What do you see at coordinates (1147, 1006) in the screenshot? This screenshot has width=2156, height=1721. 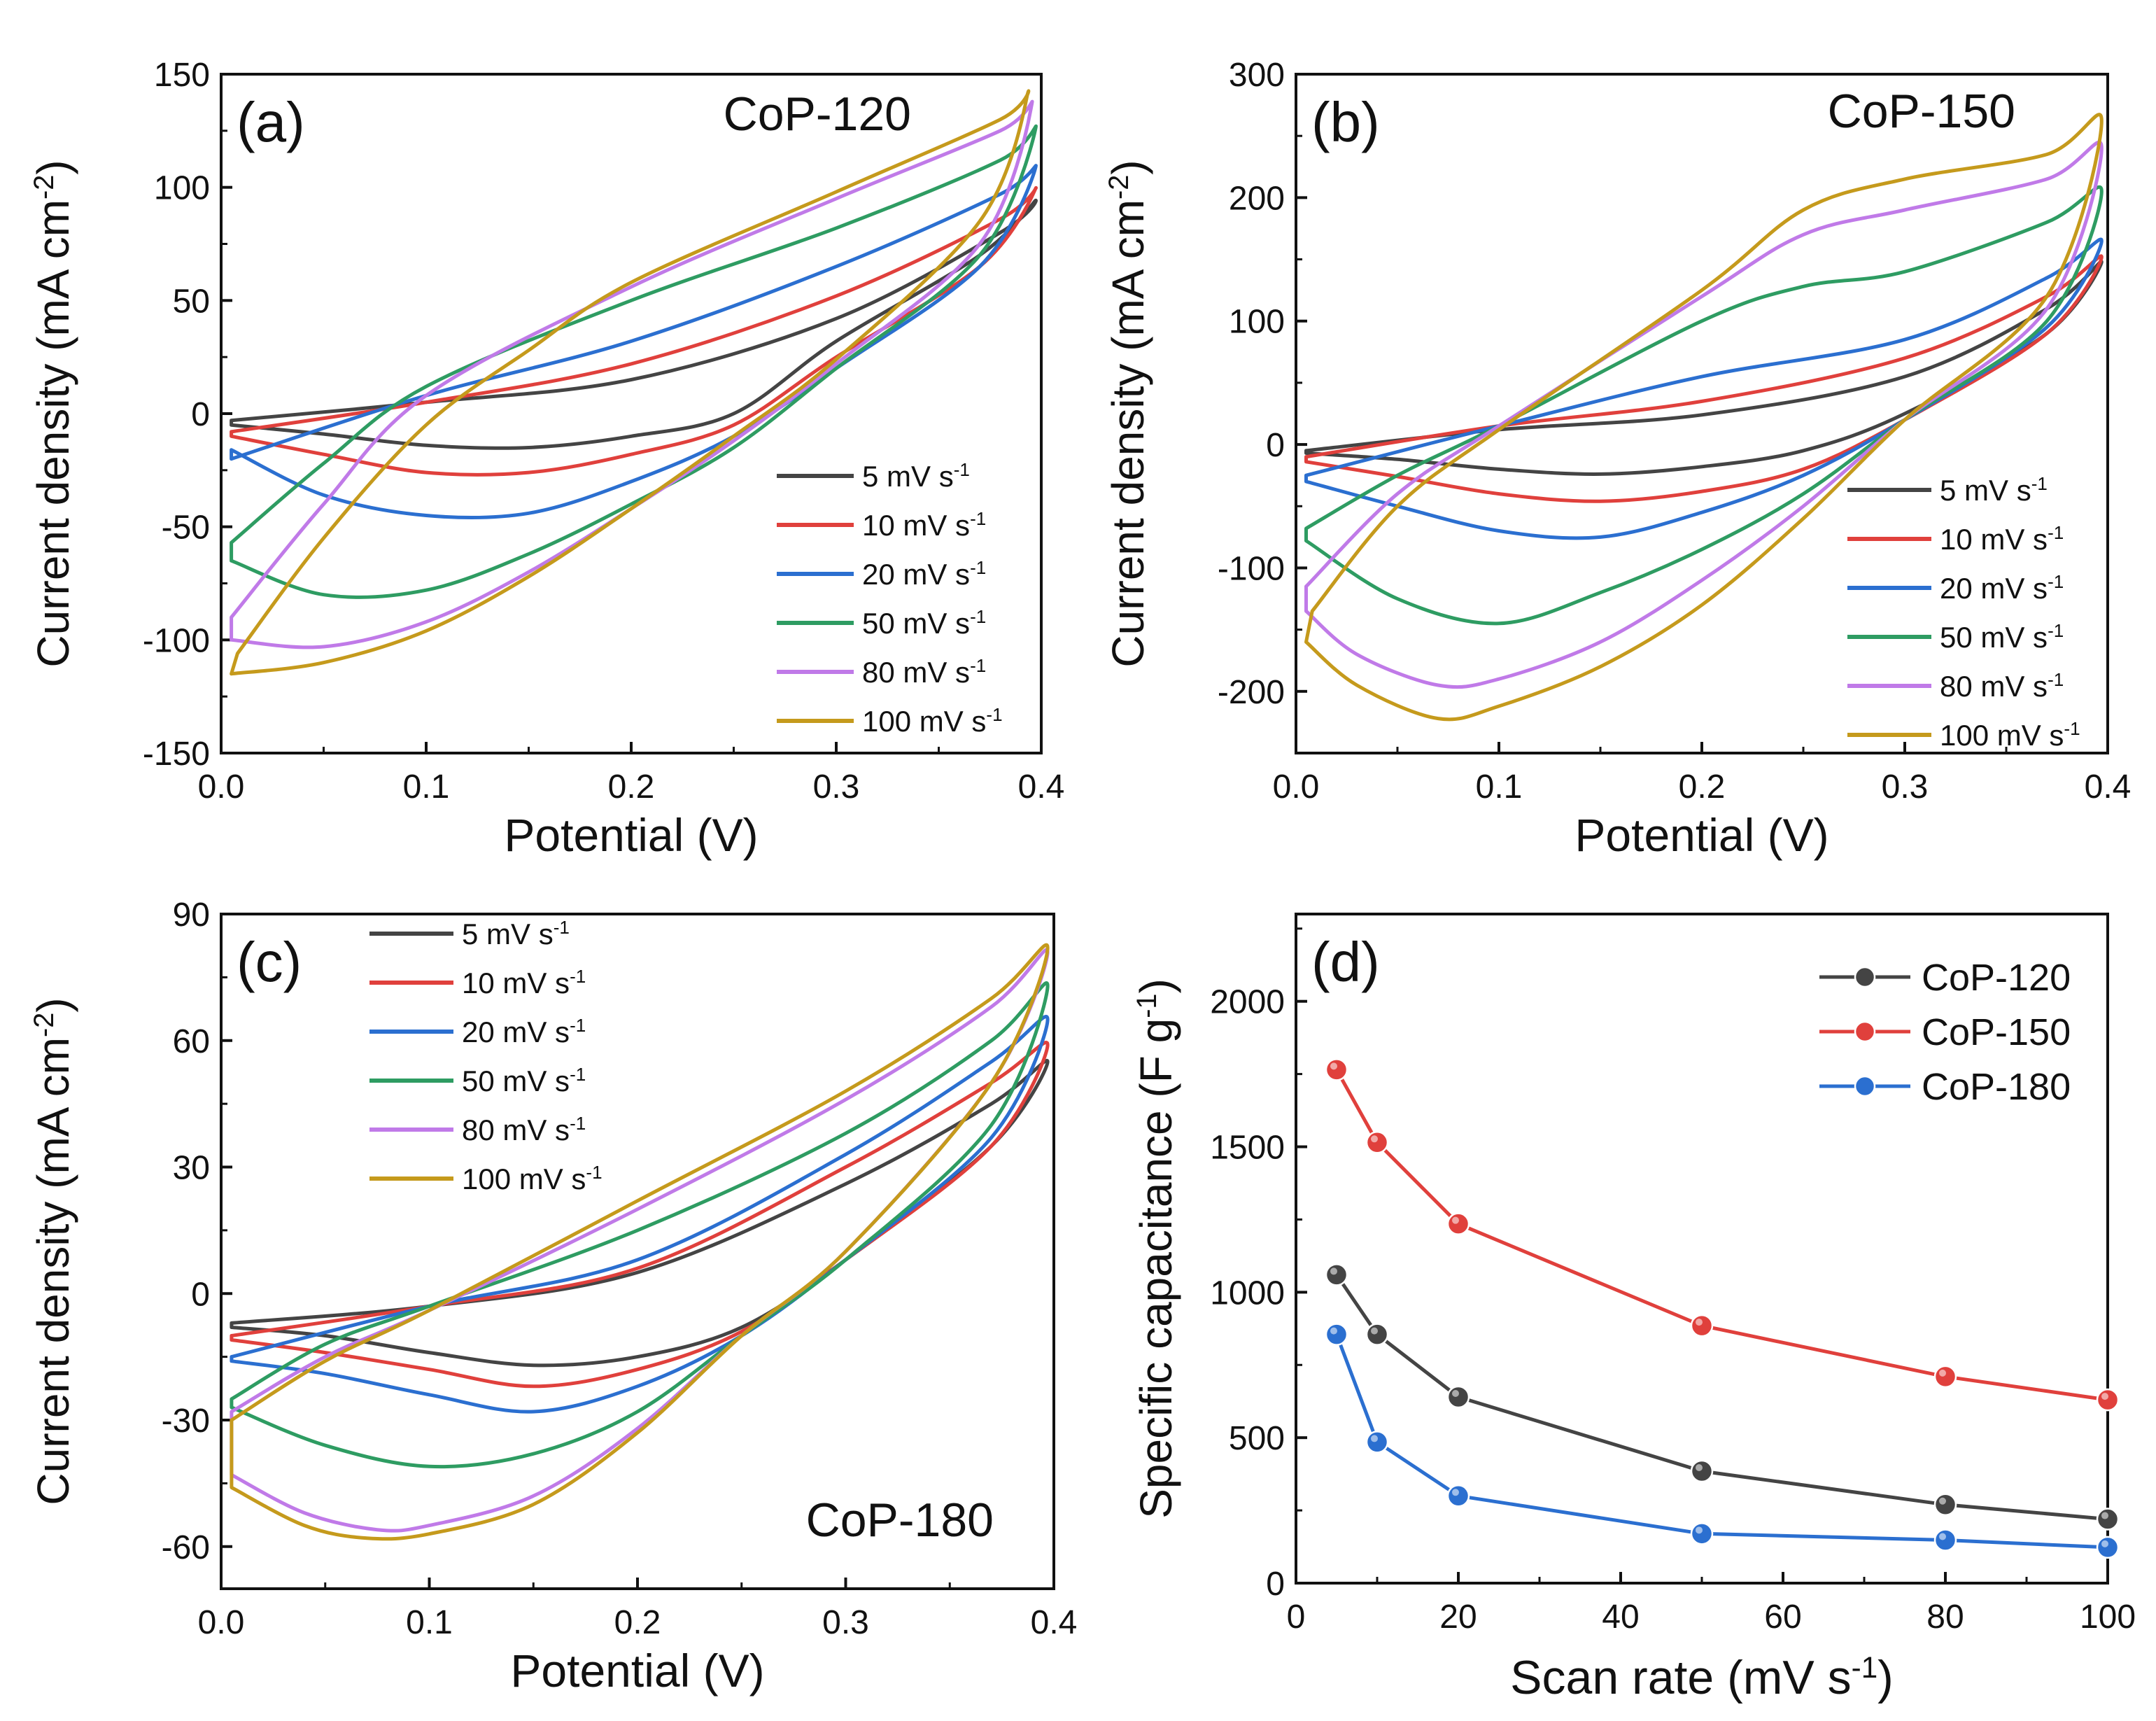 I see `y-axis-label-superscript: -1` at bounding box center [1147, 1006].